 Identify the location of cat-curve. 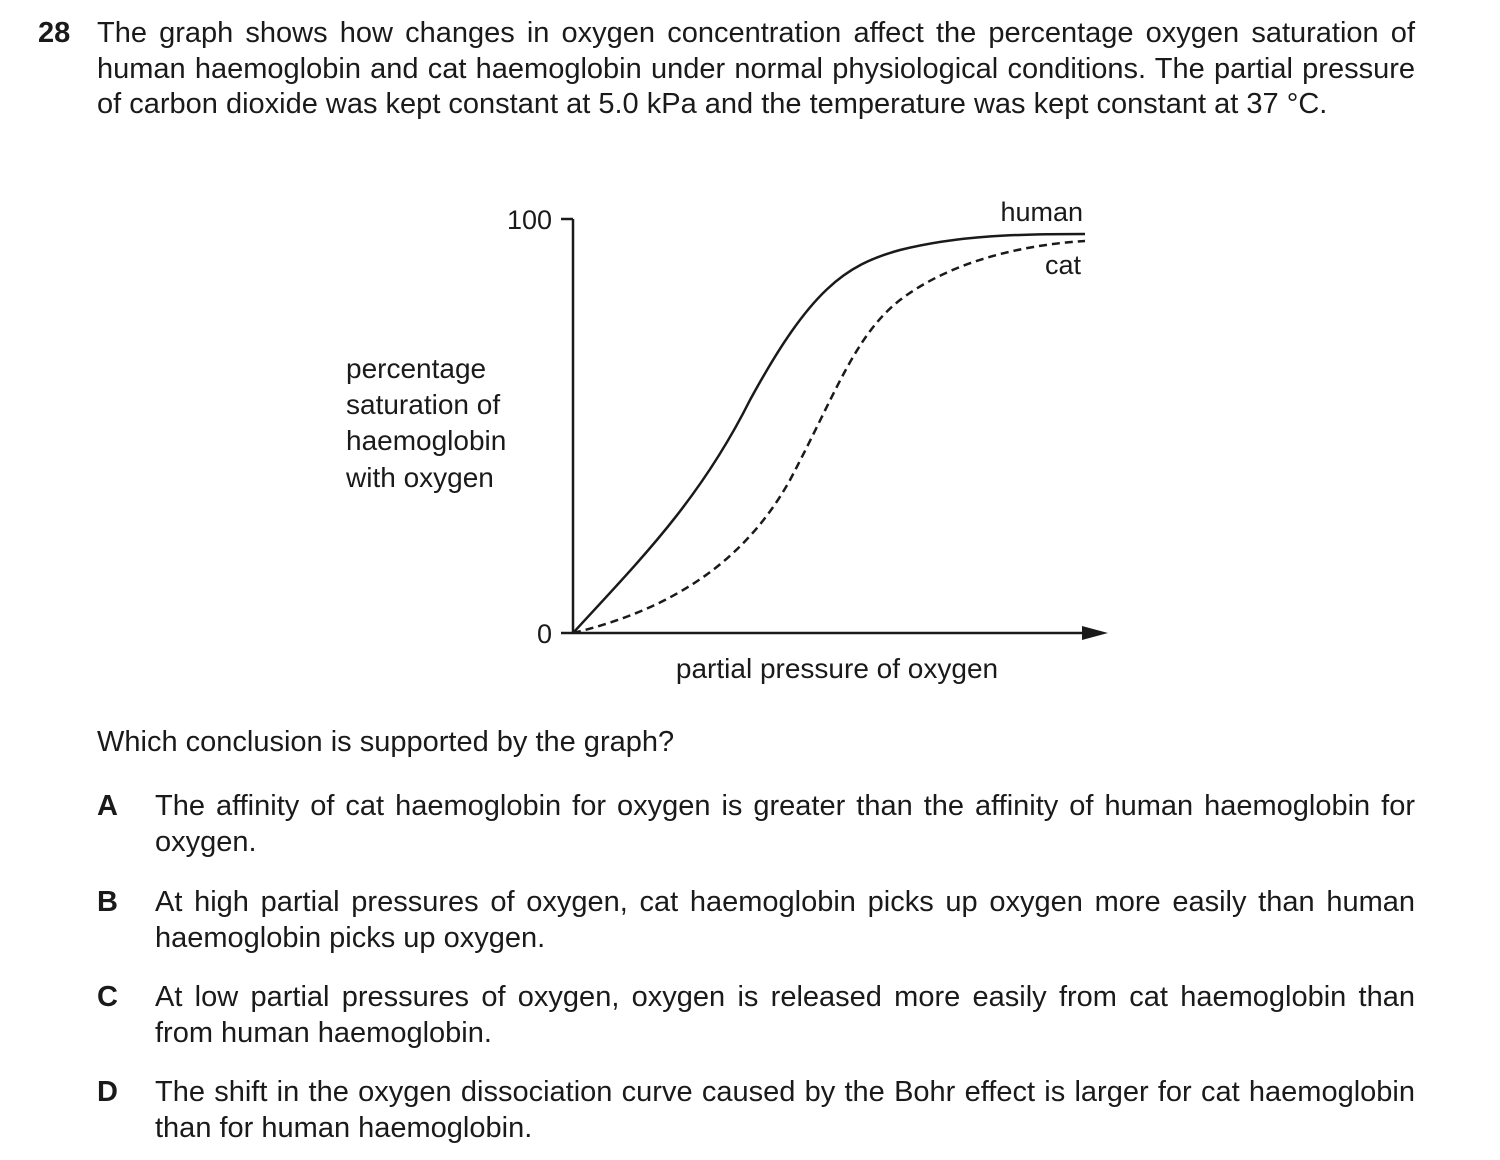
(829, 437).